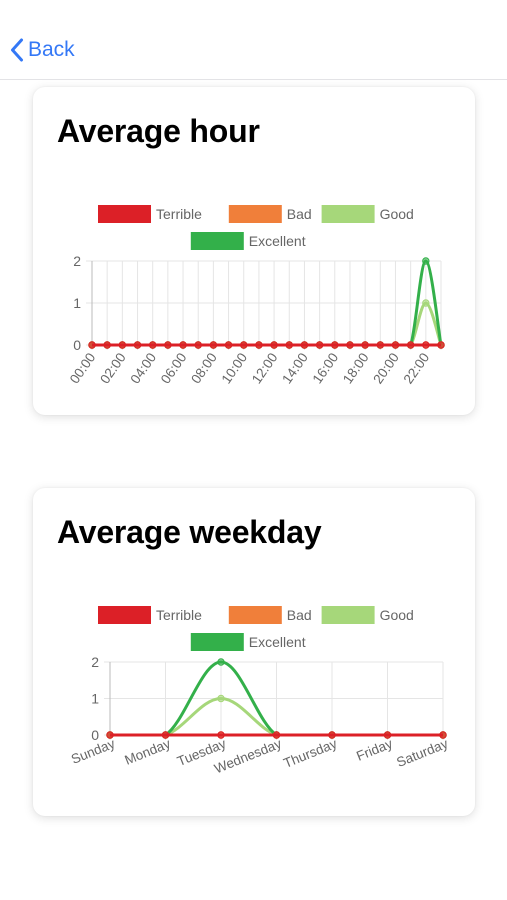 Image resolution: width=507 pixels, height=900 pixels. What do you see at coordinates (174, 368) in the screenshot?
I see `x-tick-label: 06:00` at bounding box center [174, 368].